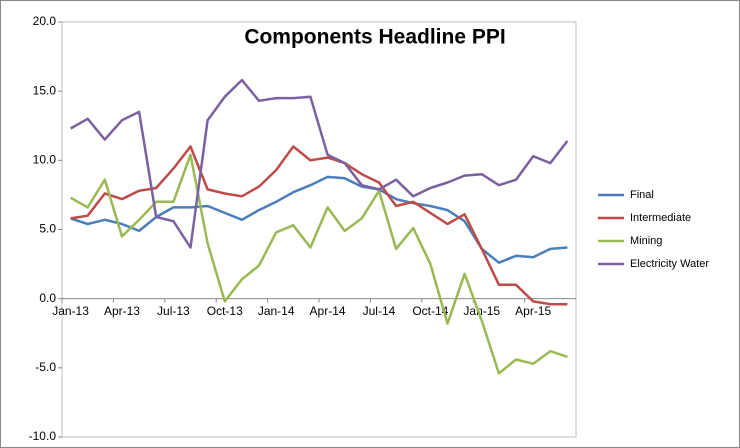 The image size is (740, 448). Describe the element at coordinates (122, 311) in the screenshot. I see `x-tick-label: Apr-13` at that location.